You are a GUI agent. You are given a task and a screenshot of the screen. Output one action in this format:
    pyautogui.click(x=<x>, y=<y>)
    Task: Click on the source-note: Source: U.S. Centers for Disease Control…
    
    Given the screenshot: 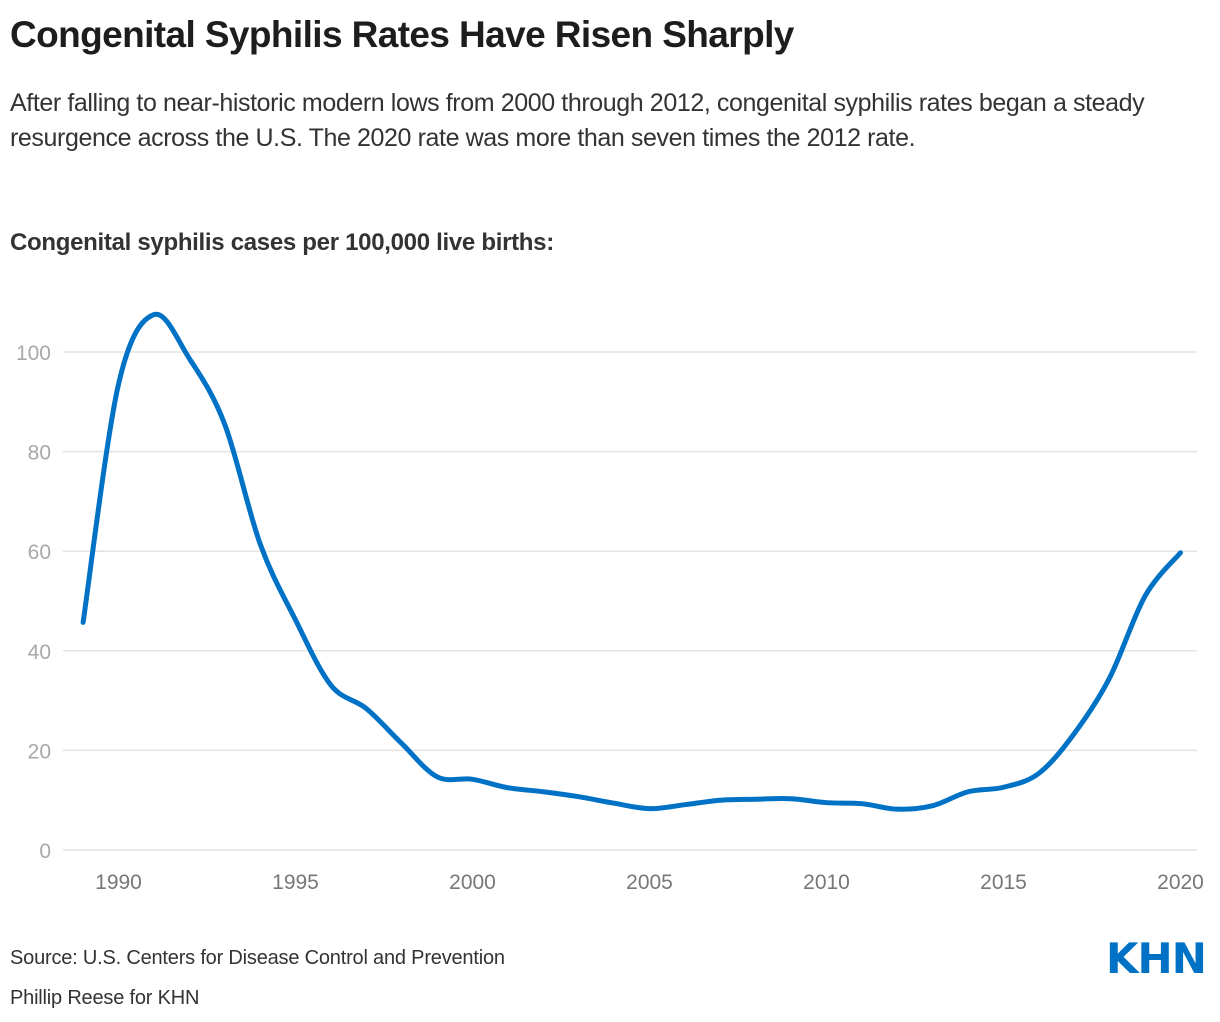 What is the action you would take?
    pyautogui.click(x=257, y=958)
    